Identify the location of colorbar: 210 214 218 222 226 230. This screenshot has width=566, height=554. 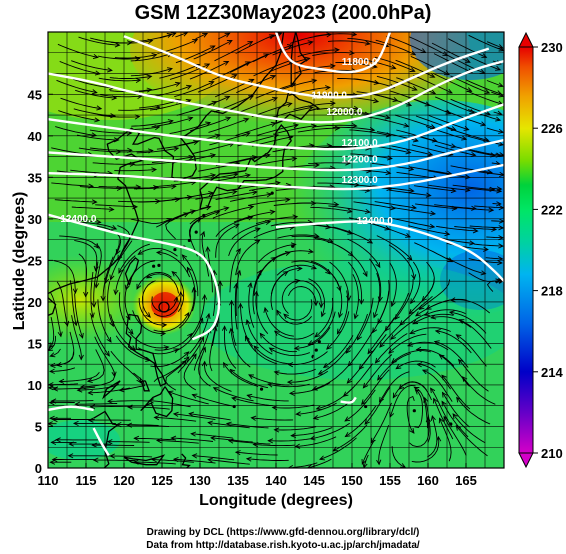
(540, 250).